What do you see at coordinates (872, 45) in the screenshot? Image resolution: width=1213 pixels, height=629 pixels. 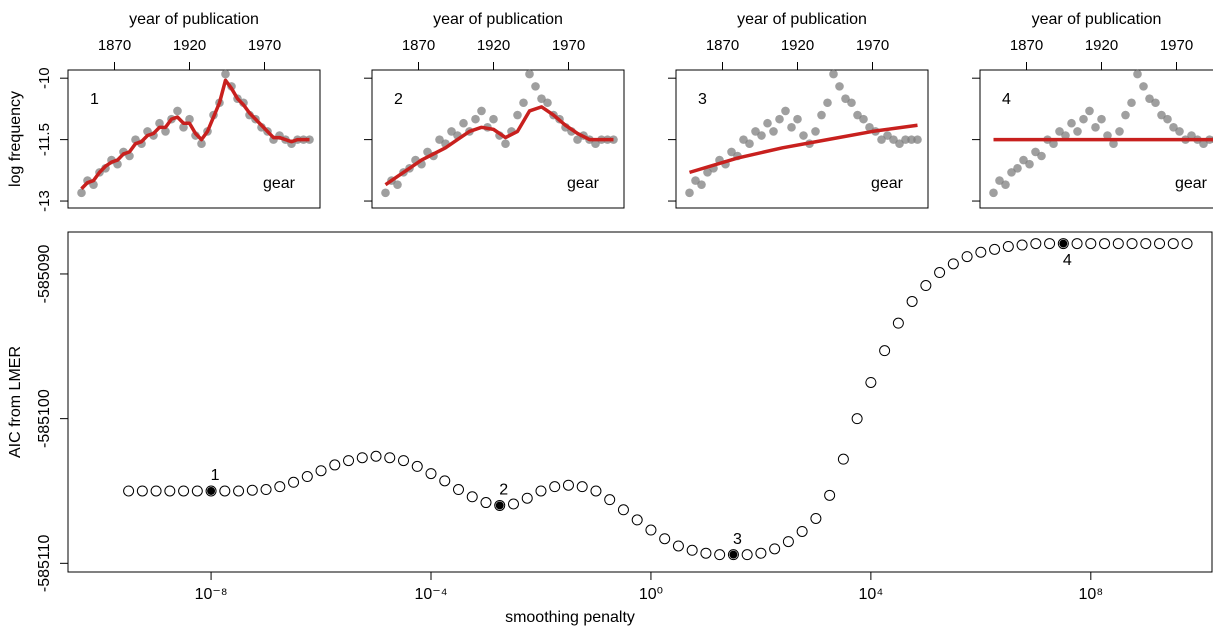 I see `x-tick-label: 1970` at bounding box center [872, 45].